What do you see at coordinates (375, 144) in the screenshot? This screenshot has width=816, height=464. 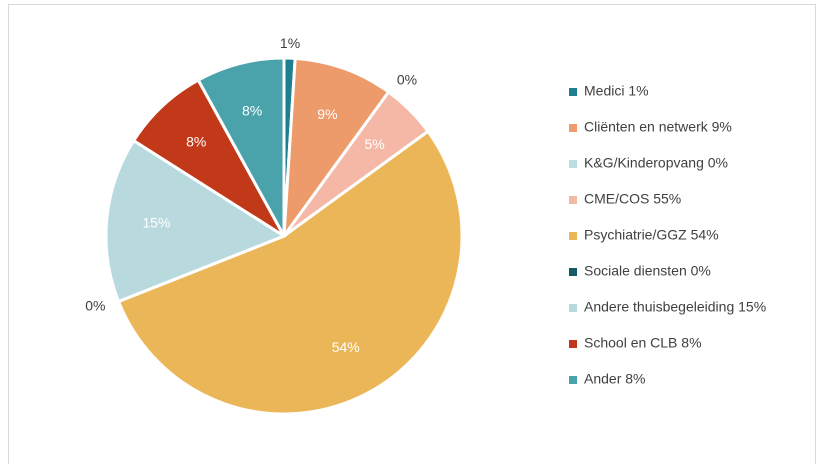 I see `data-label: 5%` at bounding box center [375, 144].